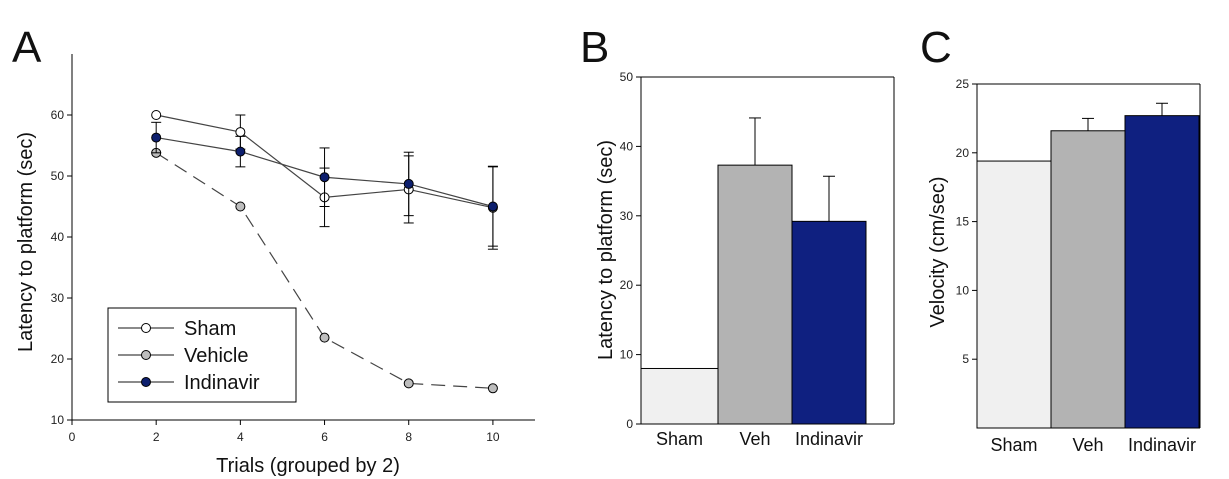 The image size is (1229, 479). I want to click on panel-a-y-ticks: 10 20 30 40 50 60, so click(61, 267).